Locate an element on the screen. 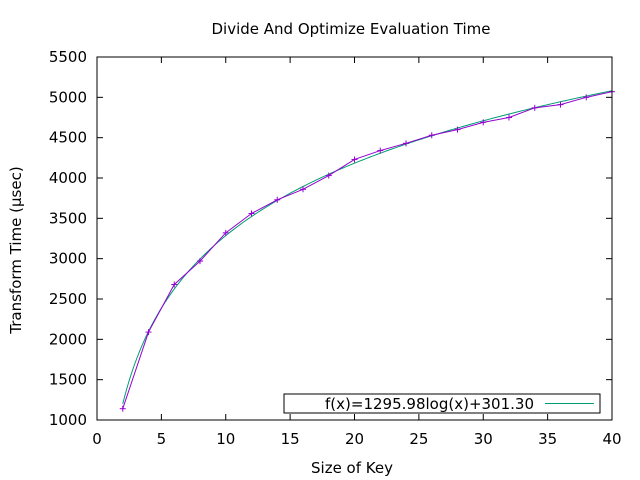 The height and width of the screenshot is (480, 640). y-tick-label: 5500 is located at coordinates (68, 57).